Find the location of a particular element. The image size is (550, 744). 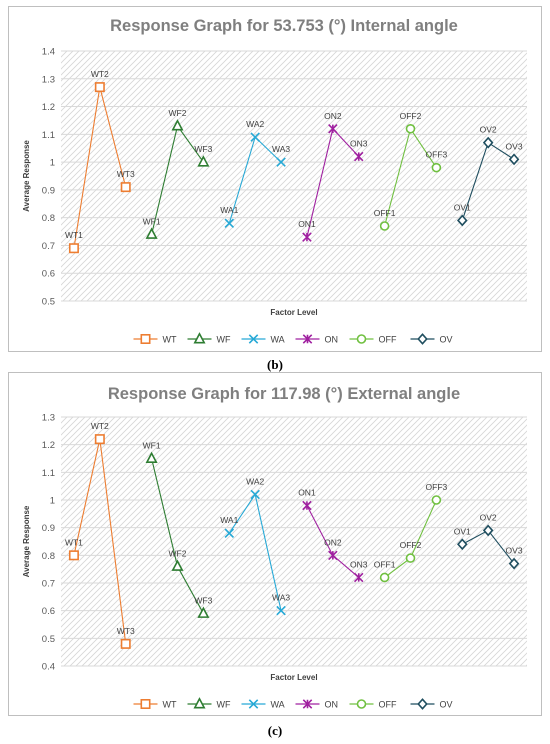

data-label: OFF1 is located at coordinates (385, 213).